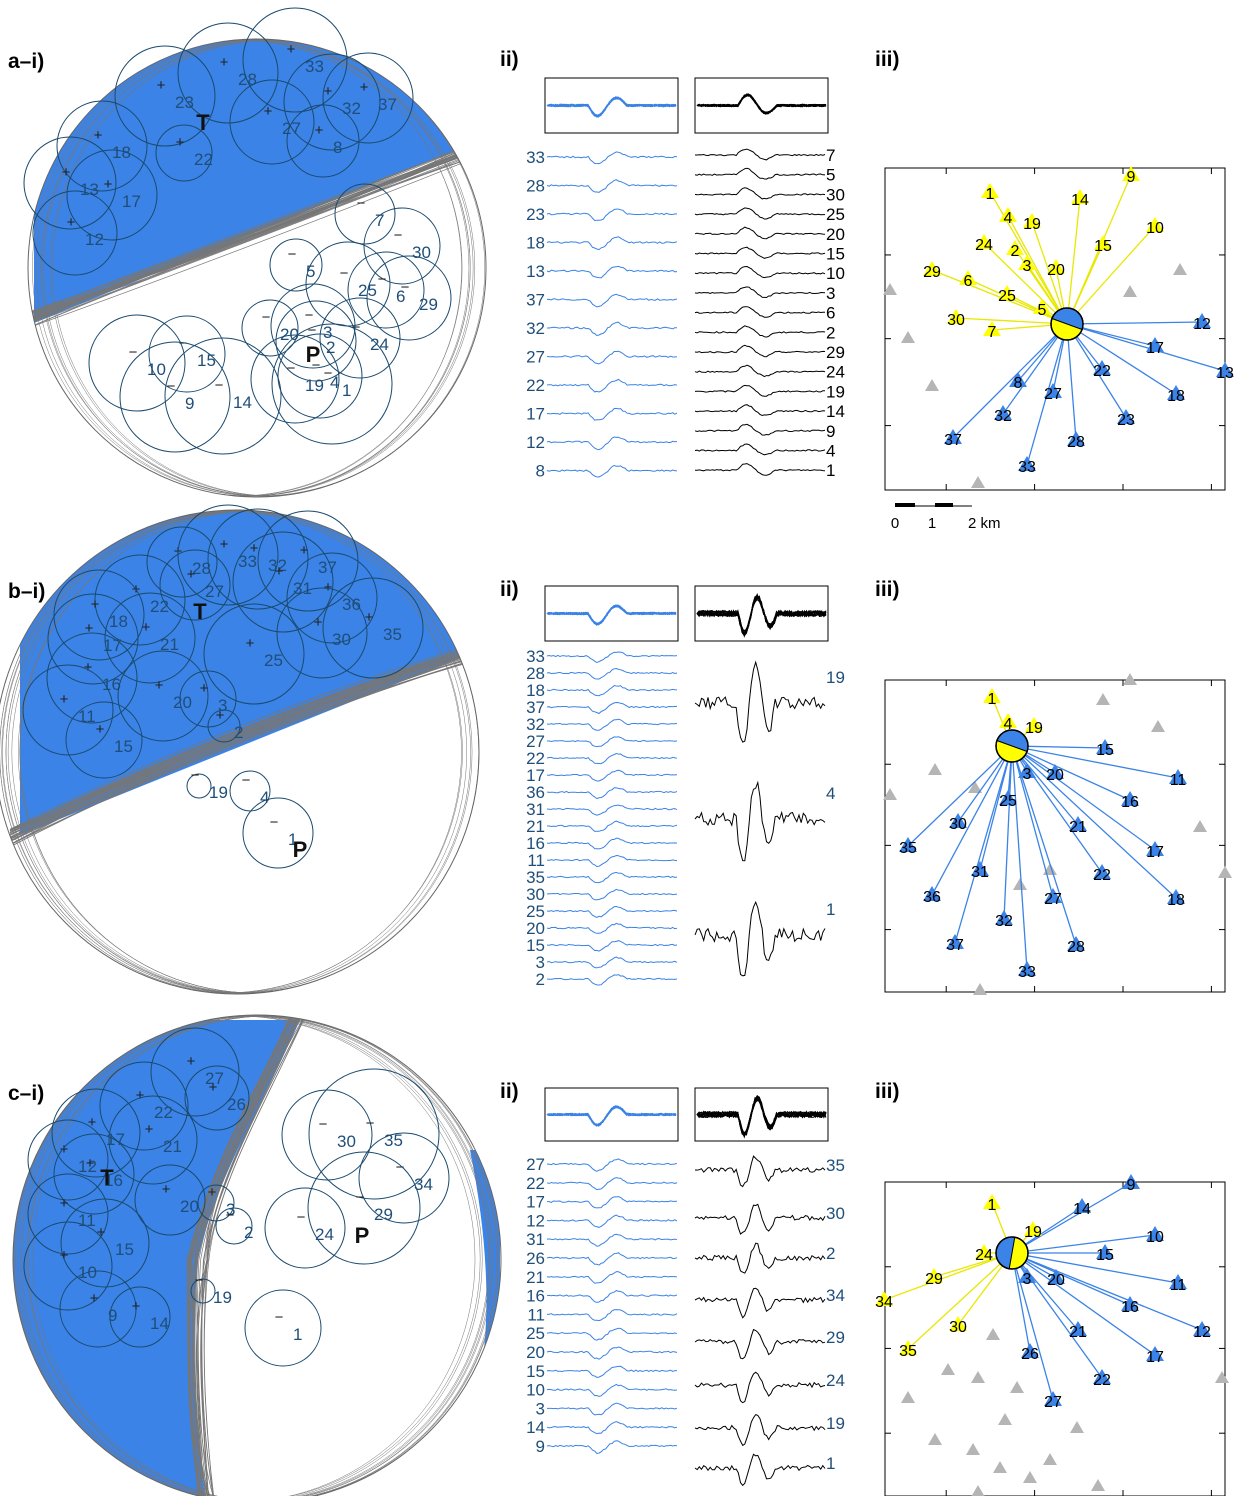  I want to click on polarity-18: +18, so click(102, 146).